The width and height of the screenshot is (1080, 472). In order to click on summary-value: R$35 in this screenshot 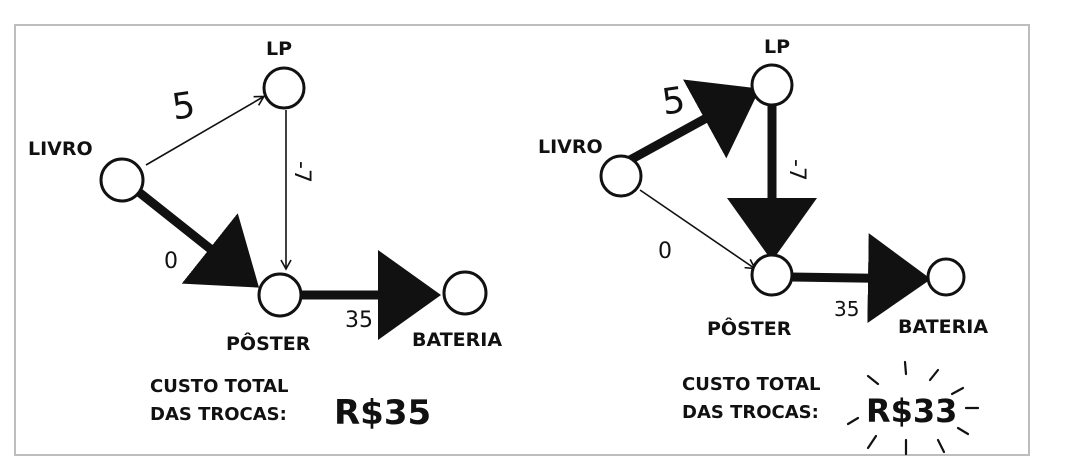, I will do `click(382, 413)`.